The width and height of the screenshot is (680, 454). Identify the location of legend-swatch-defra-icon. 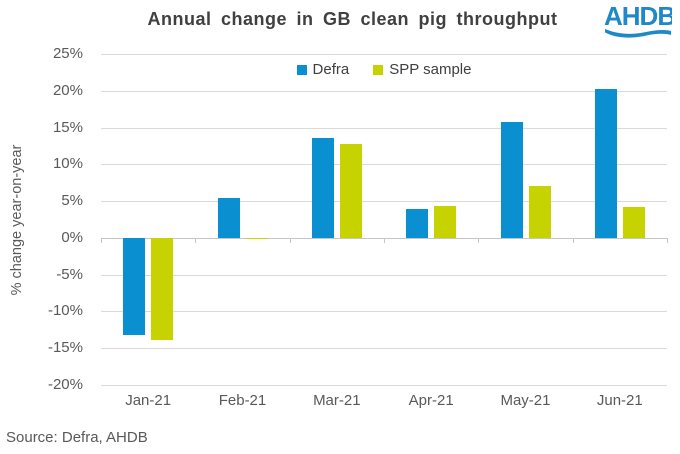
(301, 69).